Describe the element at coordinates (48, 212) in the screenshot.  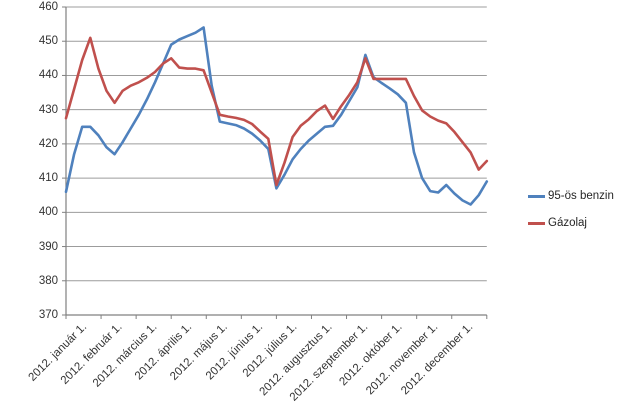
I see `y-axis-tick-label: 400` at that location.